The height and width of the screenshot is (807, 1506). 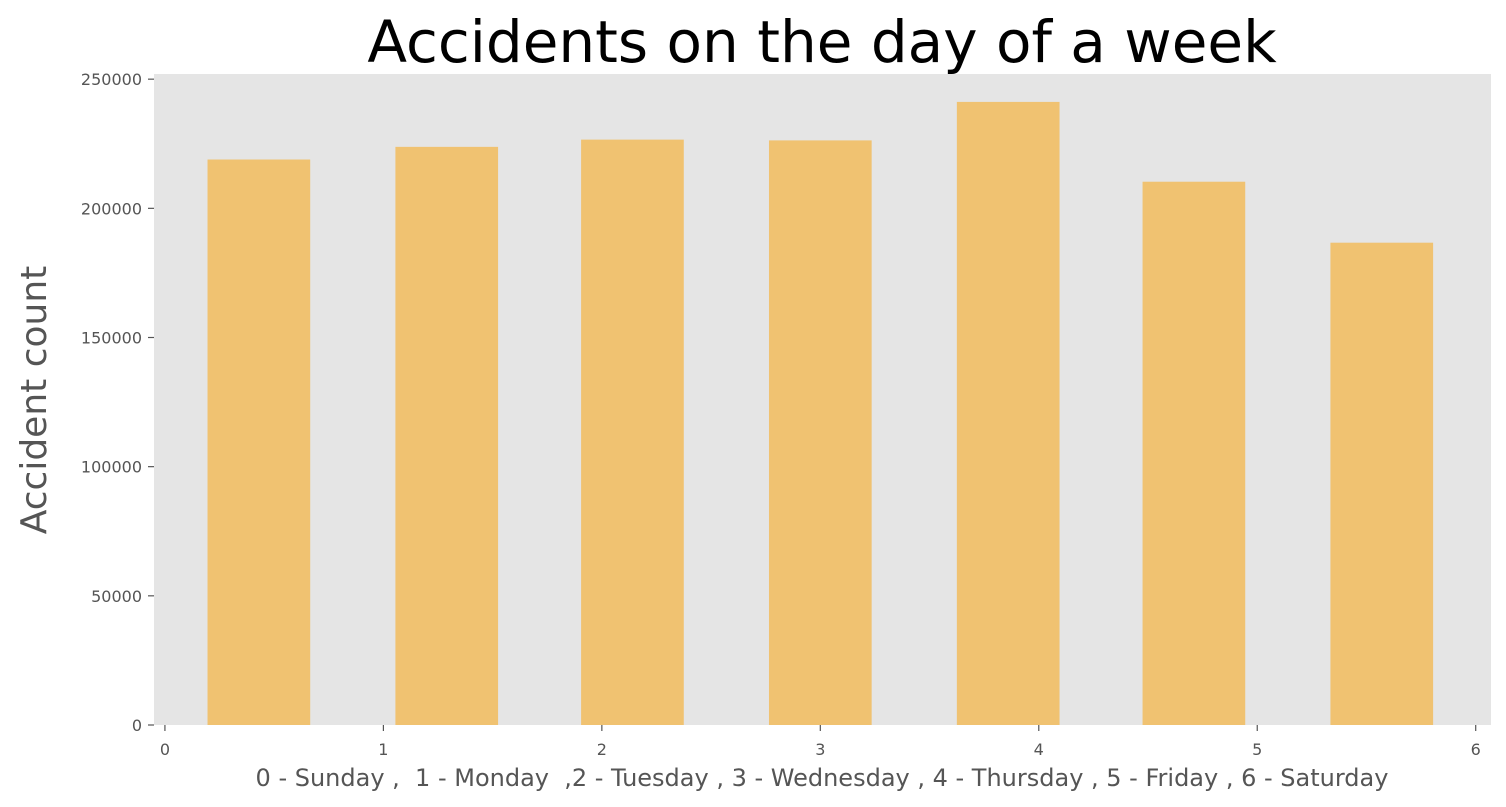 What do you see at coordinates (165, 749) in the screenshot?
I see `x-tick-label: 0` at bounding box center [165, 749].